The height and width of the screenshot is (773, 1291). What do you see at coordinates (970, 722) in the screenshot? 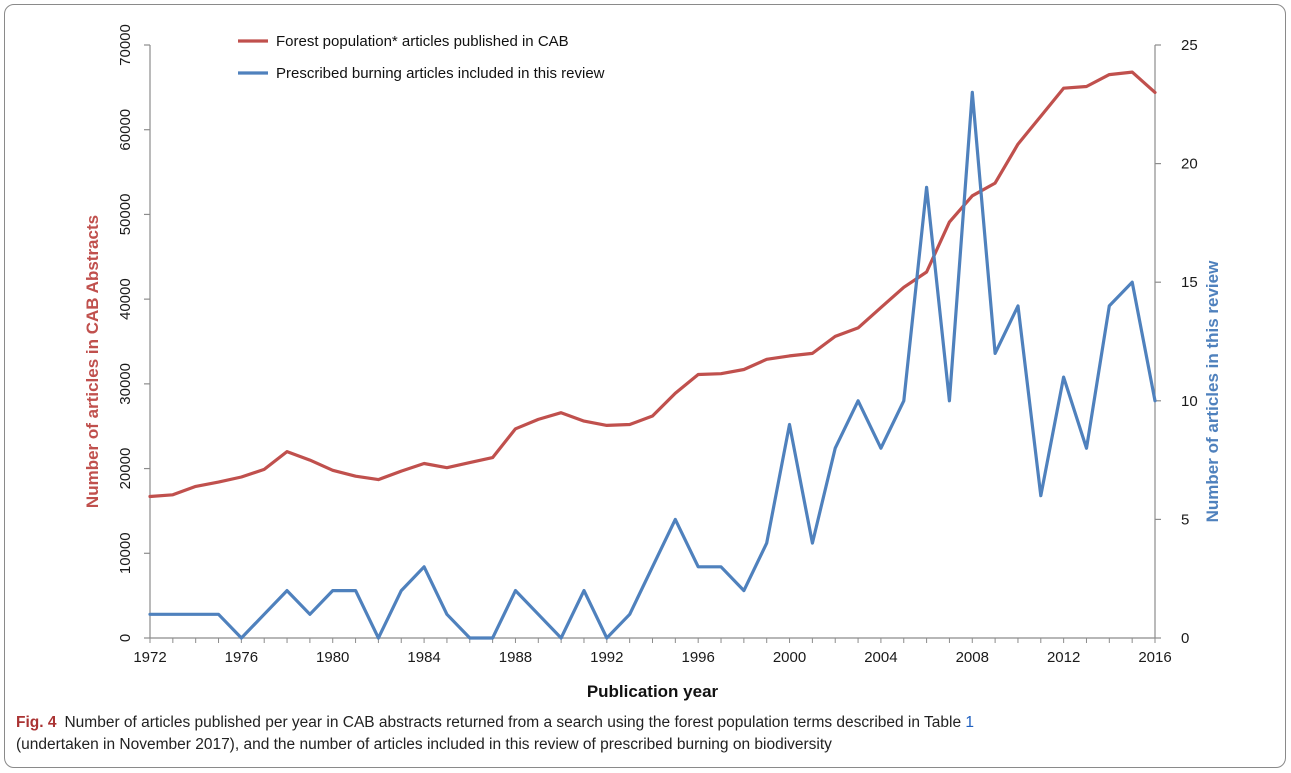
I see `table-reference-link: 1` at bounding box center [970, 722].